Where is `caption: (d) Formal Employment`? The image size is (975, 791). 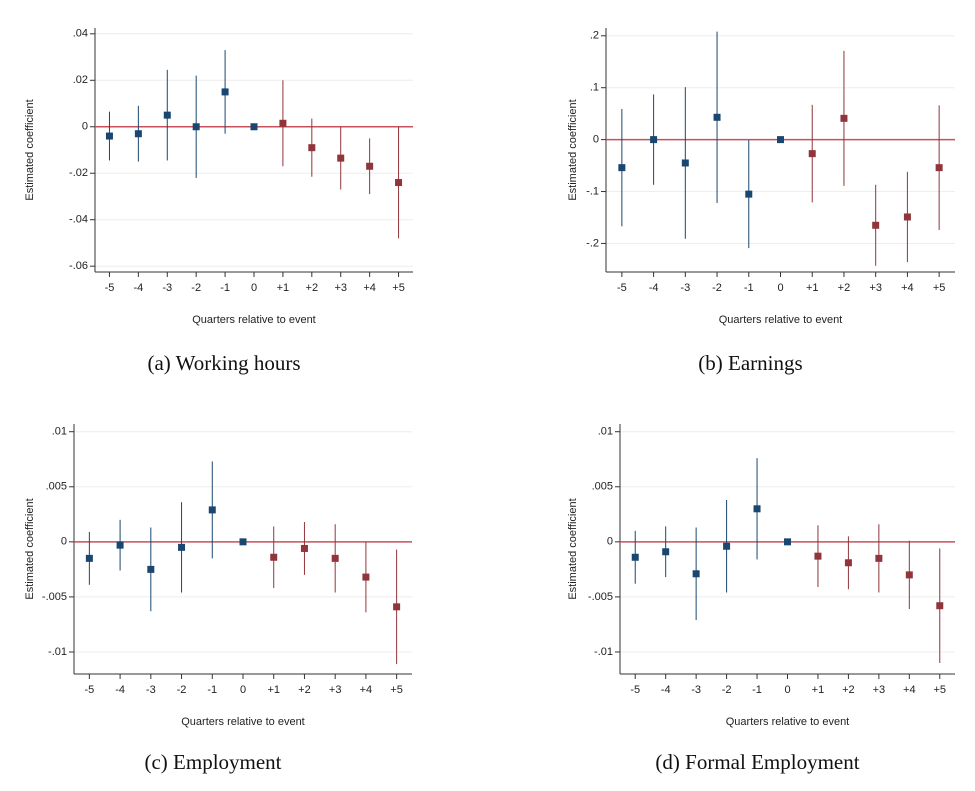
caption: (d) Formal Employment is located at coordinates (757, 762).